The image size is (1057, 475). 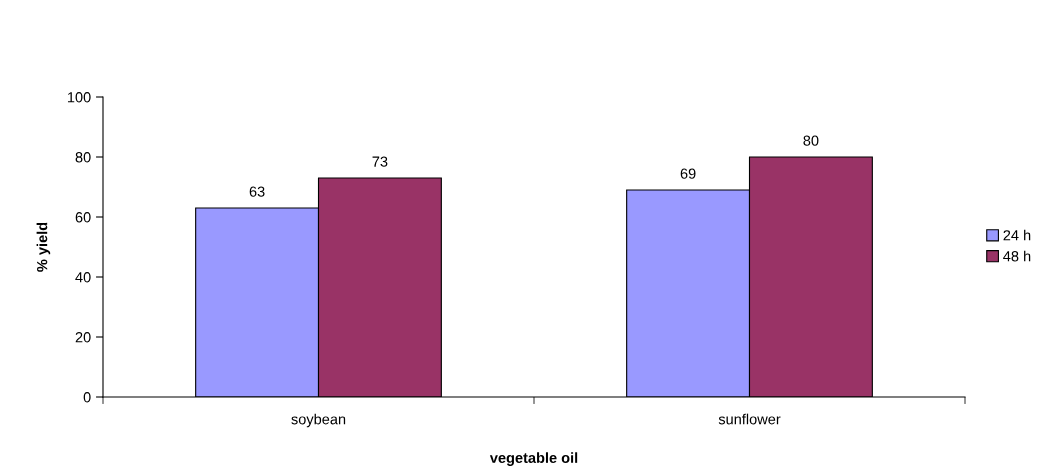 I want to click on data-label: 73, so click(x=380, y=161).